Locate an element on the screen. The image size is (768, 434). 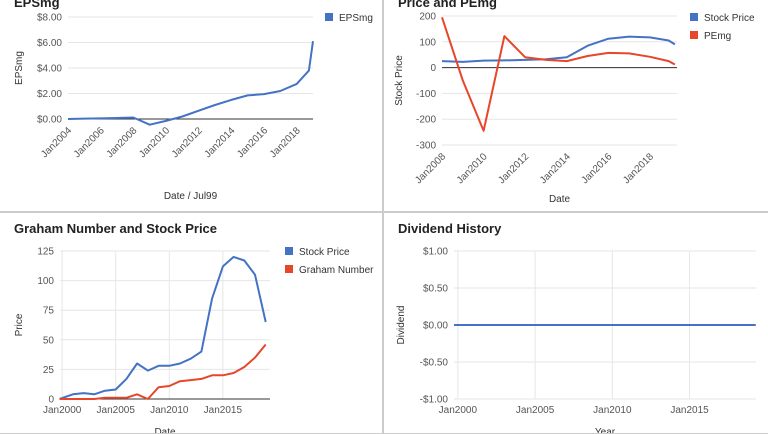
y-tick-label: $2.00 is located at coordinates (49, 94).